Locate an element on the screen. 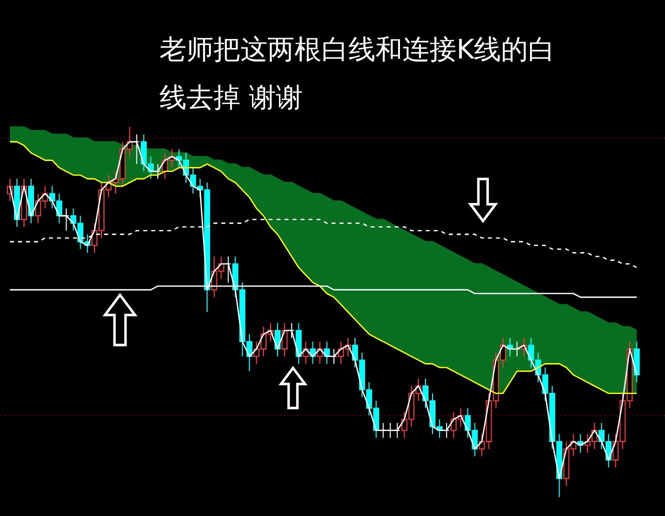 This screenshot has width=665, height=516. chart-title: 老师把这两根白线和连接K线的白线去掉 谢谢 is located at coordinates (358, 74).